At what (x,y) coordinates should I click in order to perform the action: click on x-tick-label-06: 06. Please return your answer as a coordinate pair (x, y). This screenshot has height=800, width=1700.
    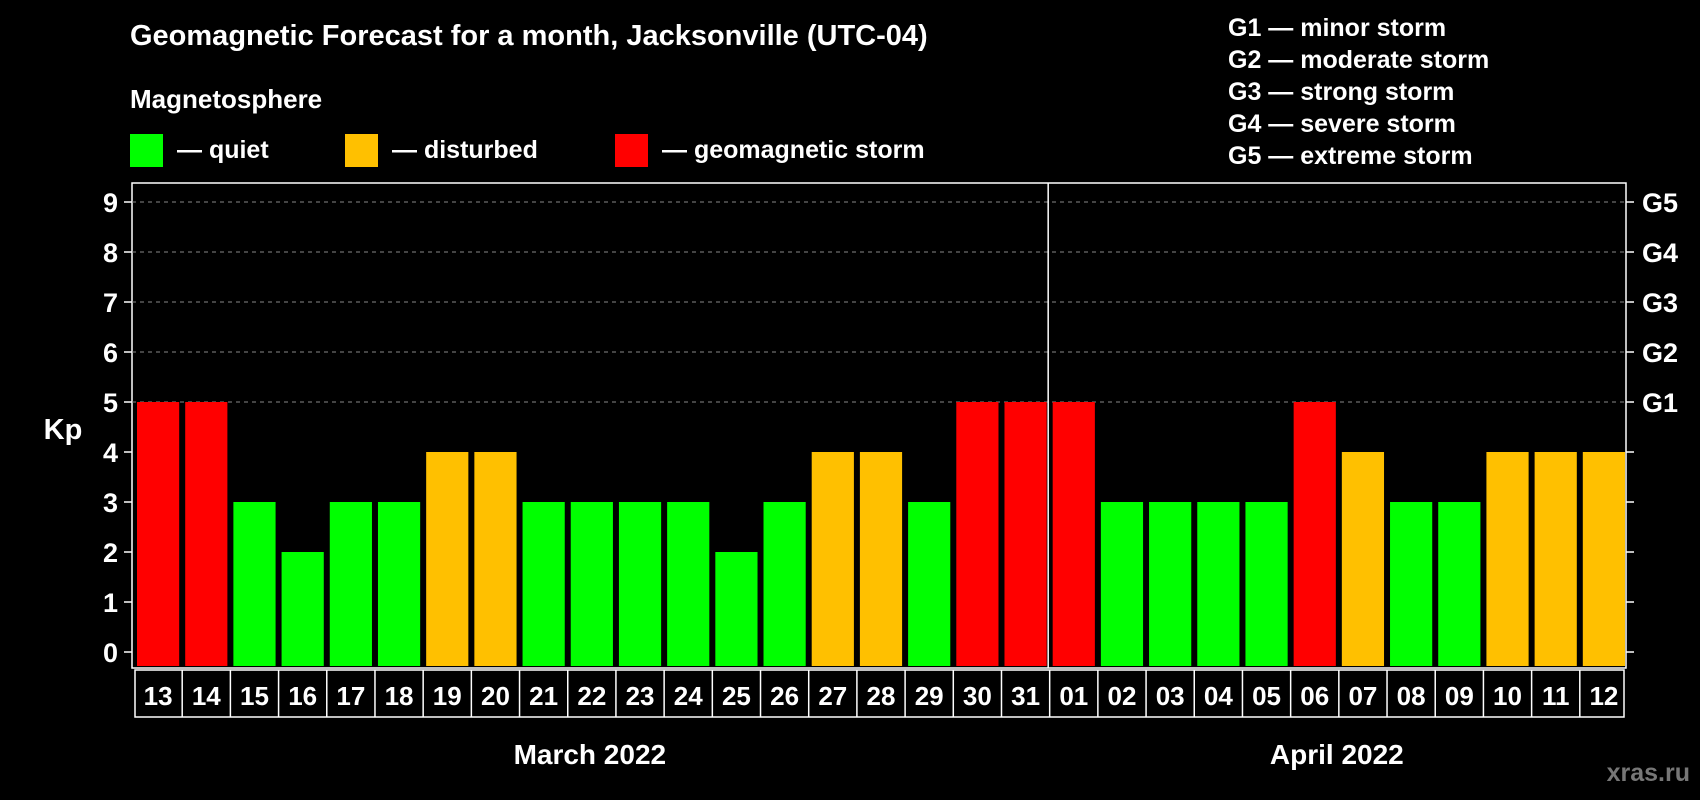
    Looking at the image, I should click on (1314, 696).